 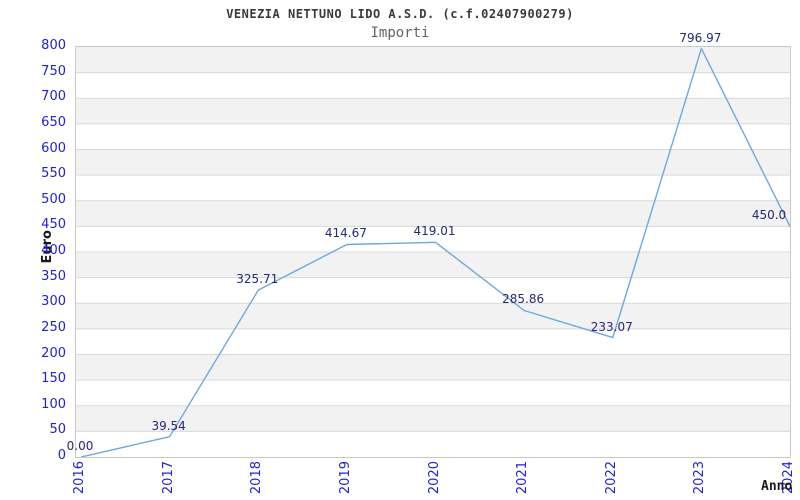 I want to click on data-point-label: 285.86, so click(x=523, y=299).